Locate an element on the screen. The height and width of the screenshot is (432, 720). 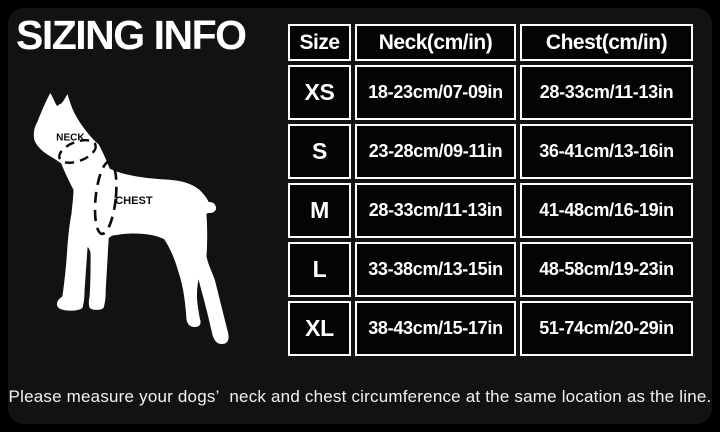
table-row-xs: XS 18-23cm/07-09in 28-33cm/11-13in is located at coordinates (490, 92).